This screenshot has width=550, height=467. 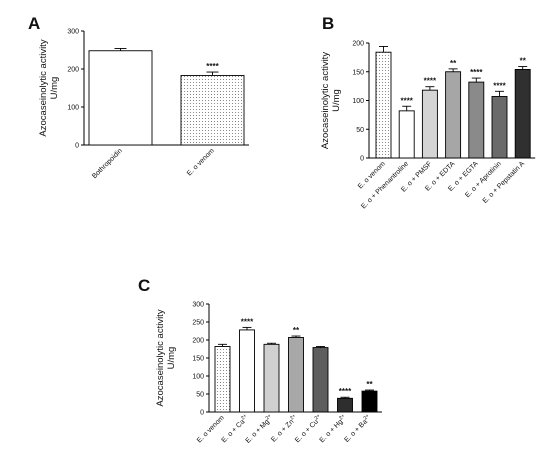 I want to click on category-label: E. o + Ba2+, so click(x=357, y=428).